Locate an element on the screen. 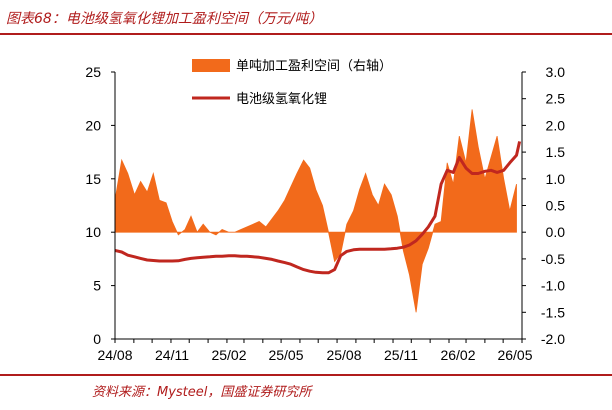 The width and height of the screenshot is (612, 410). legend-swatch-profit is located at coordinates (211, 65).